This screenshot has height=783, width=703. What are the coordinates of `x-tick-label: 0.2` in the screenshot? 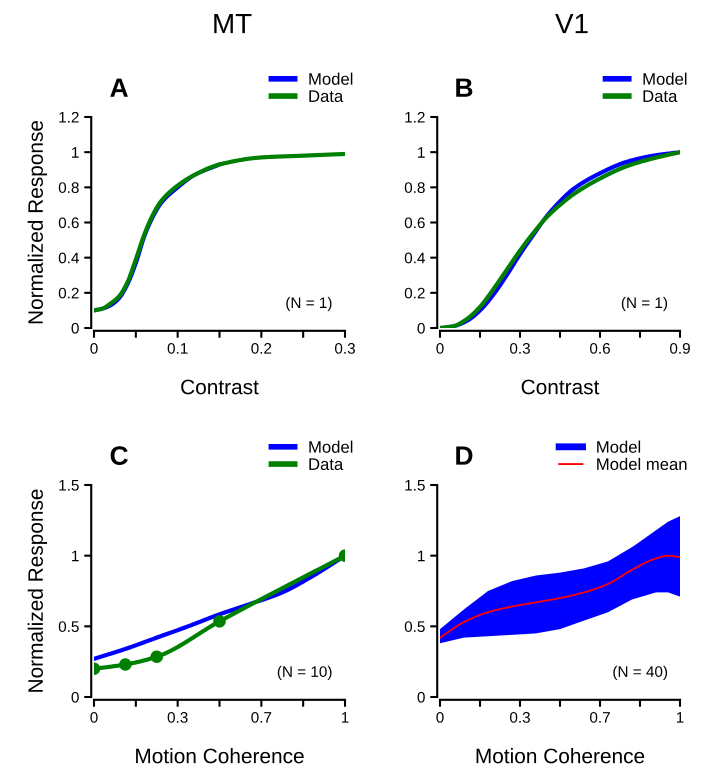 It's located at (261, 348).